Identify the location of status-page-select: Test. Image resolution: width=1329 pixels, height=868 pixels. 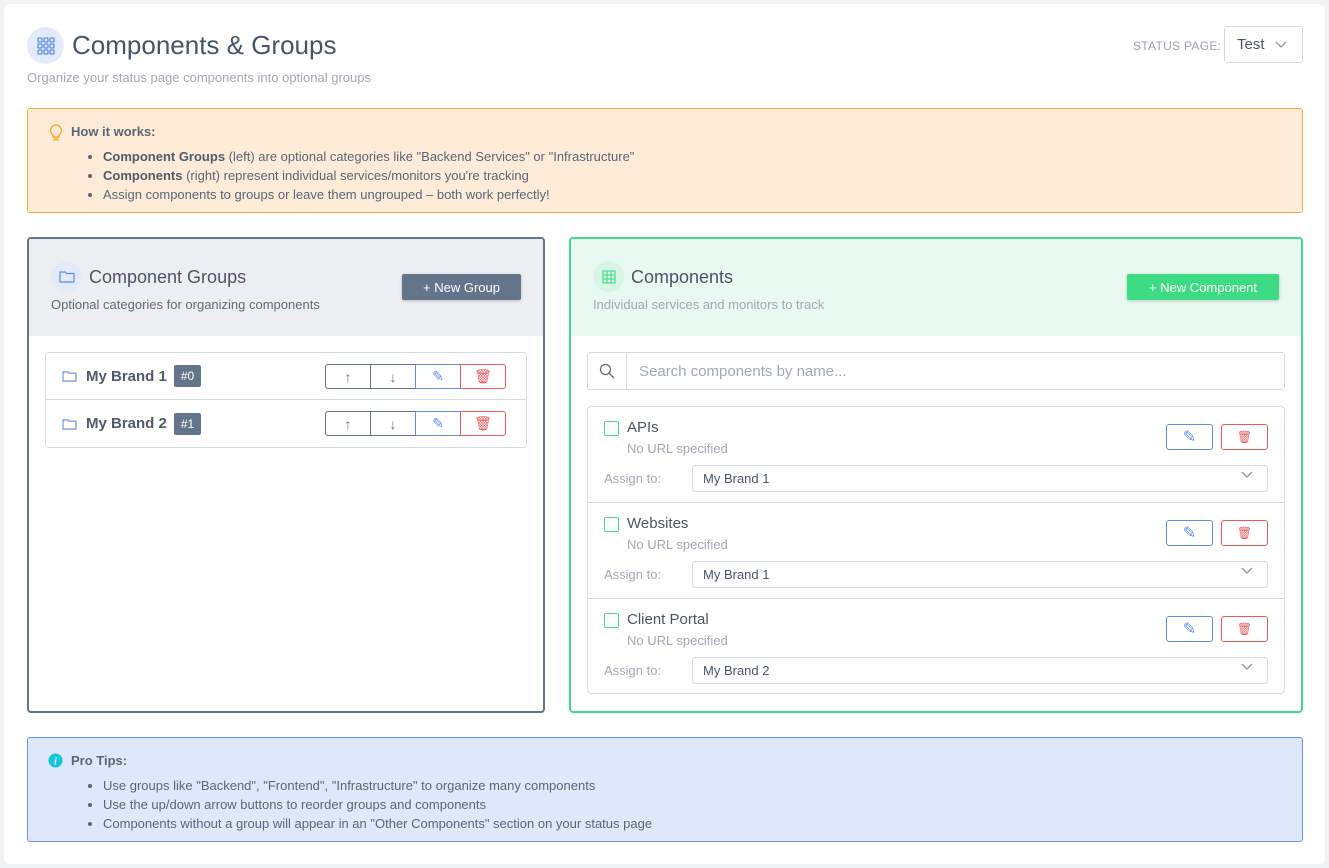
(1263, 44).